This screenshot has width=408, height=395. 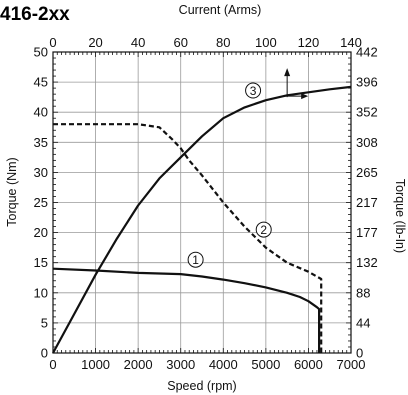 What do you see at coordinates (44, 322) in the screenshot?
I see `y-tick-label: 5` at bounding box center [44, 322].